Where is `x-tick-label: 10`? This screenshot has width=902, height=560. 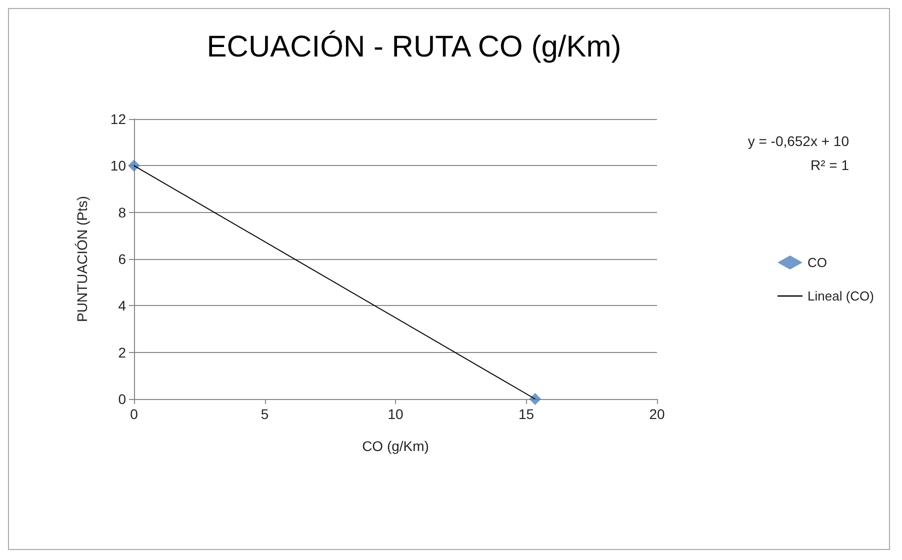
x-tick-label: 10 is located at coordinates (396, 414).